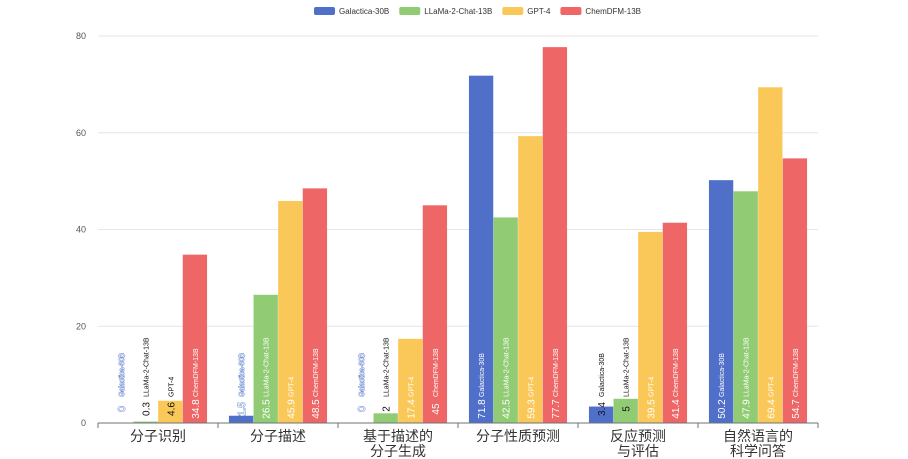  What do you see at coordinates (171, 409) in the screenshot?
I see `bar-value-label: 4.6` at bounding box center [171, 409].